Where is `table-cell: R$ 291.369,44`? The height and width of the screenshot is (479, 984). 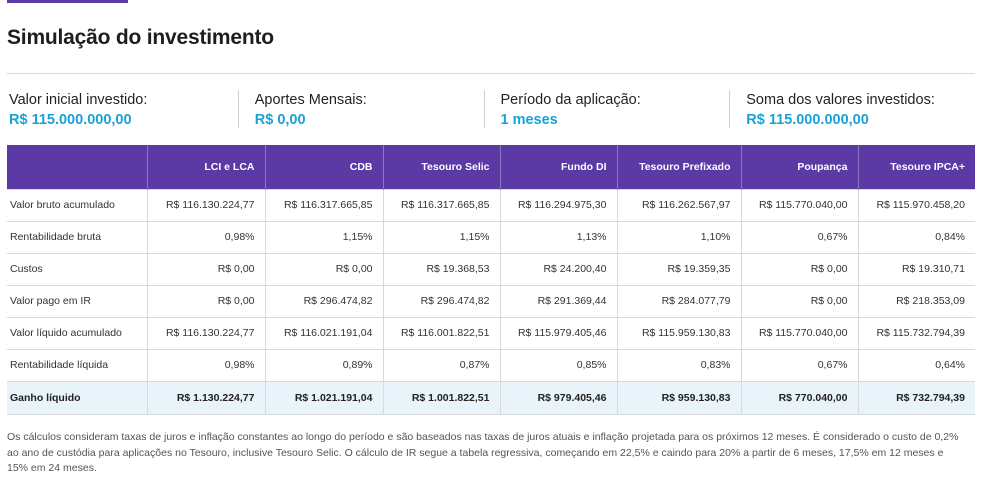 table-cell: R$ 291.369,44 is located at coordinates (558, 300).